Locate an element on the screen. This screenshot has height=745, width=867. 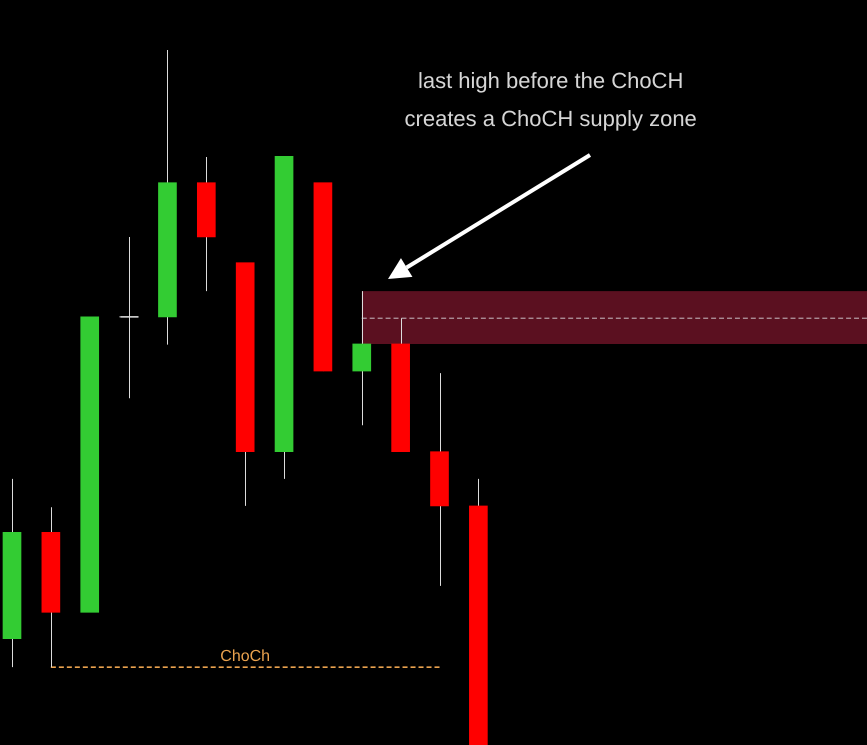
annotation: last high before the ChoCH creates a ChoCH supply zone is located at coordinates (550, 99).